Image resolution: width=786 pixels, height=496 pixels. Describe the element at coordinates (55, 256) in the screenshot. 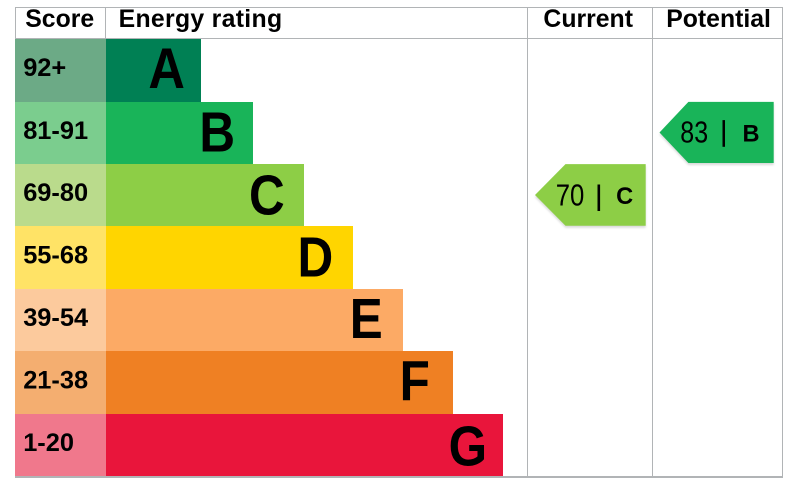

I see `svg-text: 55-68` at that location.